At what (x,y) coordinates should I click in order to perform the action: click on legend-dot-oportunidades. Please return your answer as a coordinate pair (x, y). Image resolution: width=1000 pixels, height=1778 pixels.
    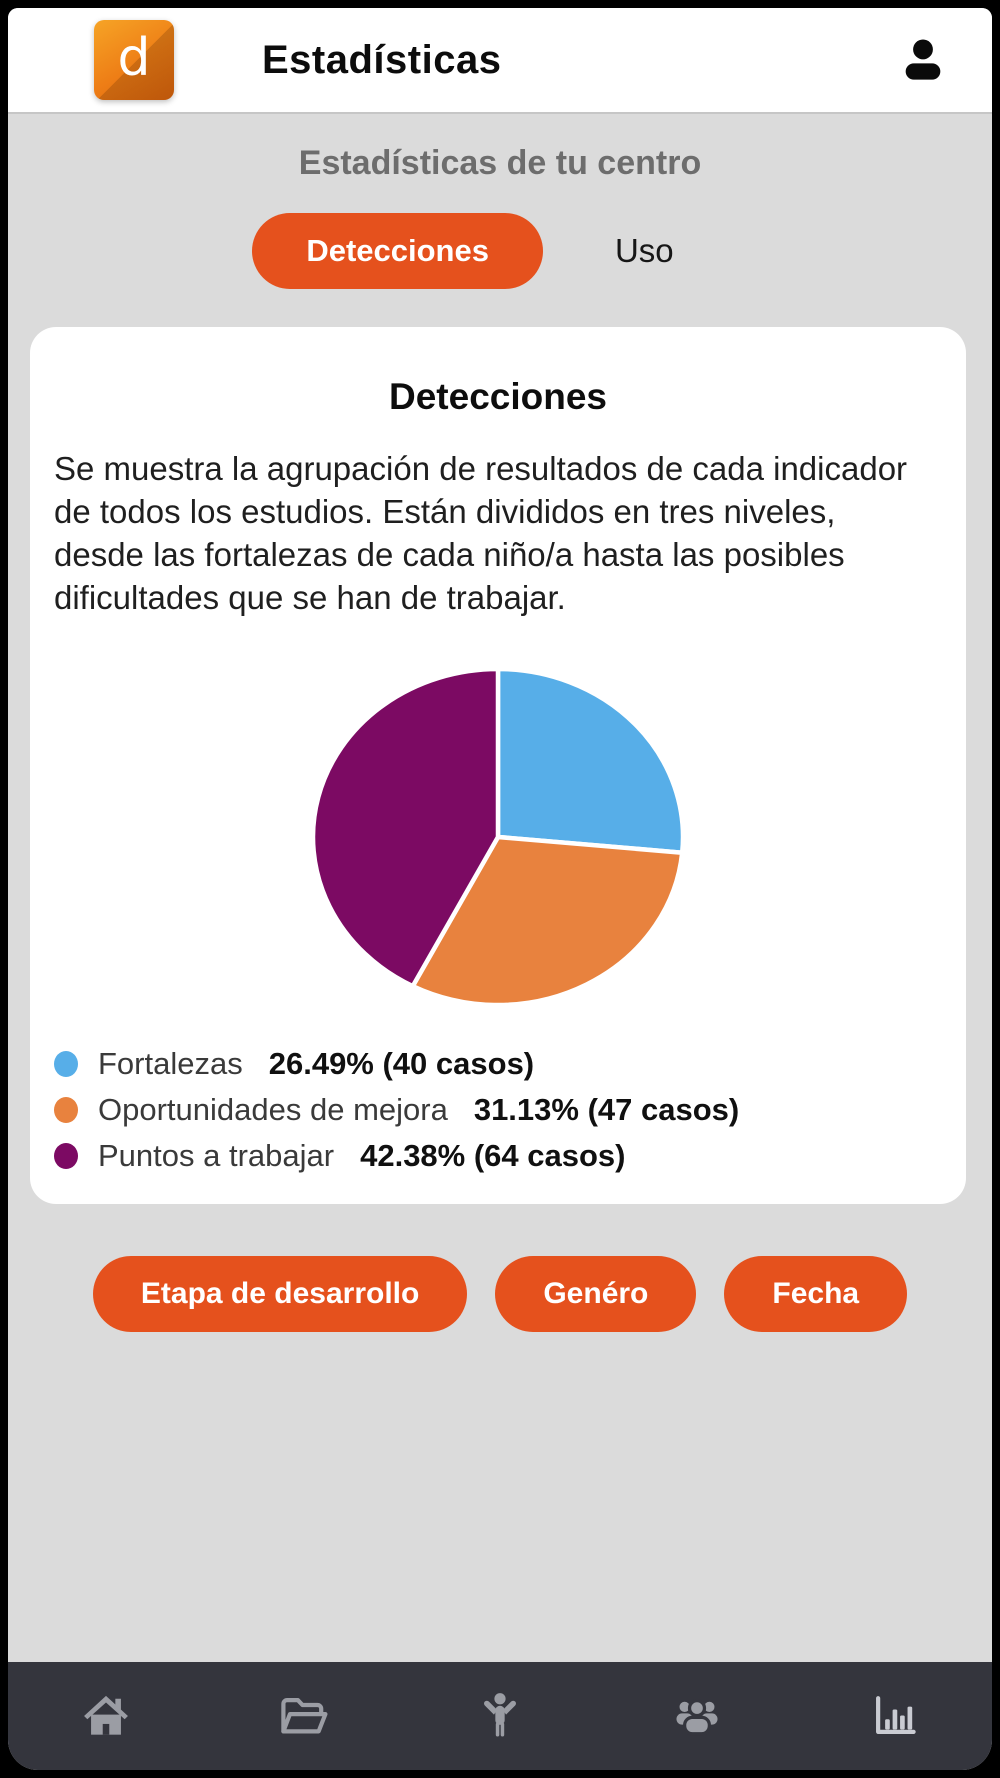
    Looking at the image, I should click on (66, 1109).